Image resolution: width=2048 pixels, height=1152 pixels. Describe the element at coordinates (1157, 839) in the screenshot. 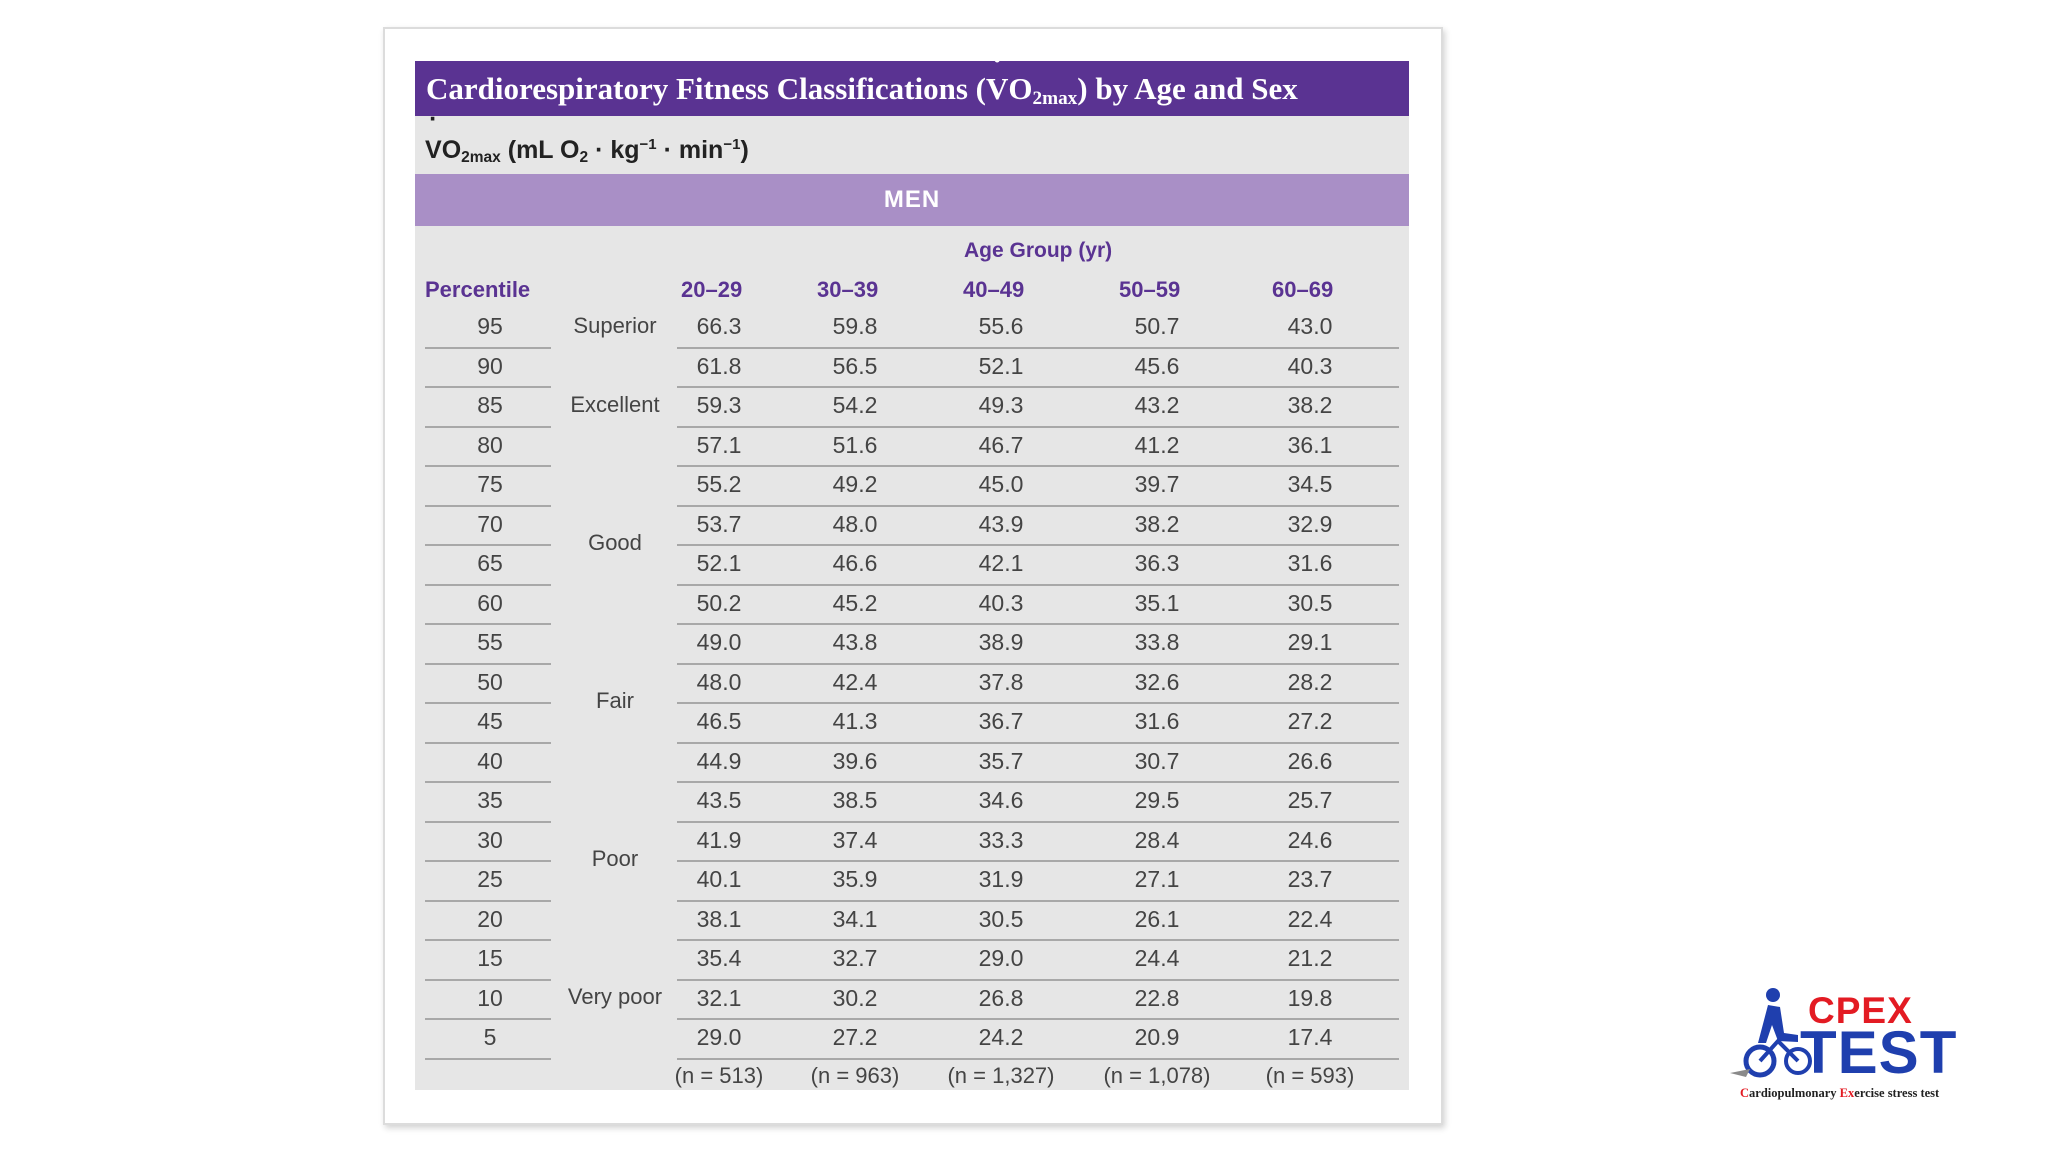

I see `value-cell: 28.4` at that location.